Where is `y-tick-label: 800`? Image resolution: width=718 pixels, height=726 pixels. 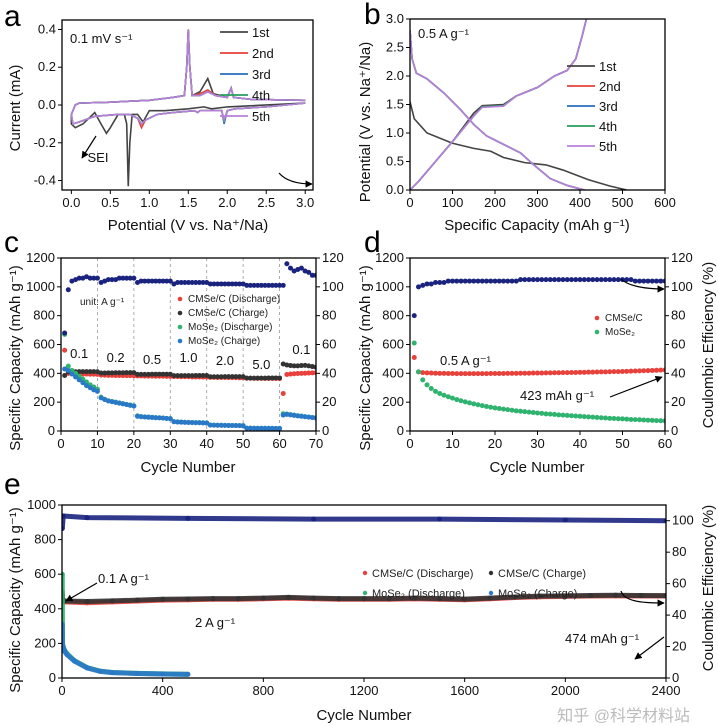 y-tick-label: 800 is located at coordinates (393, 315).